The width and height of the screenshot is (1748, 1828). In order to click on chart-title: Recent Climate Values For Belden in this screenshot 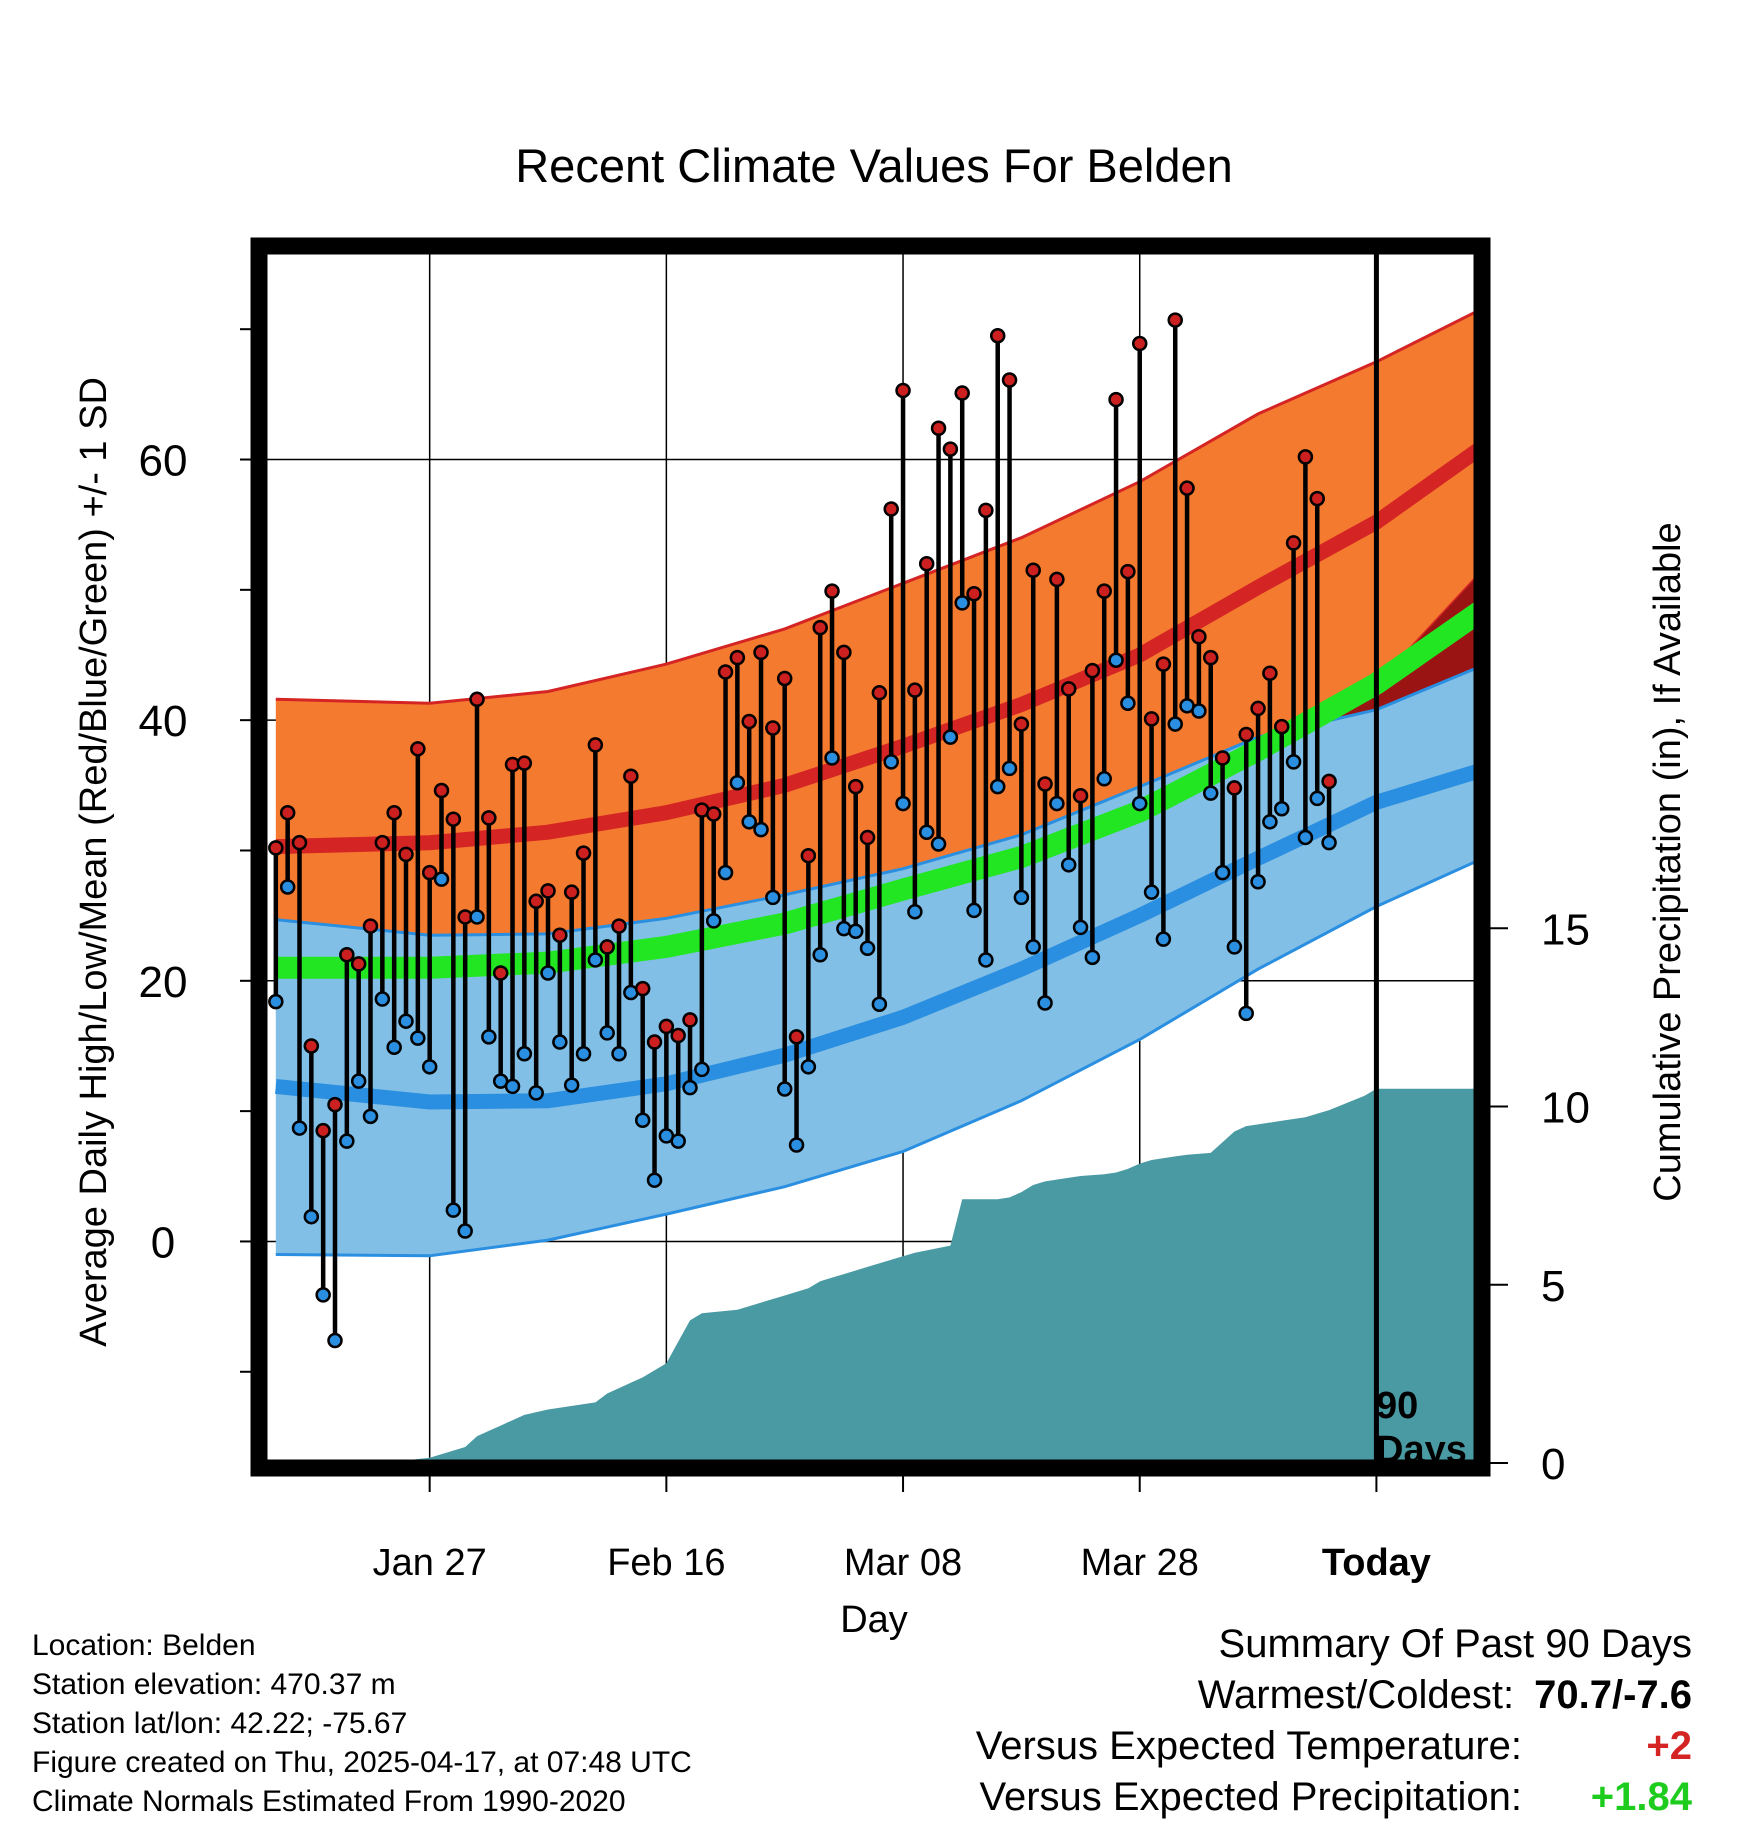, I will do `click(874, 165)`.